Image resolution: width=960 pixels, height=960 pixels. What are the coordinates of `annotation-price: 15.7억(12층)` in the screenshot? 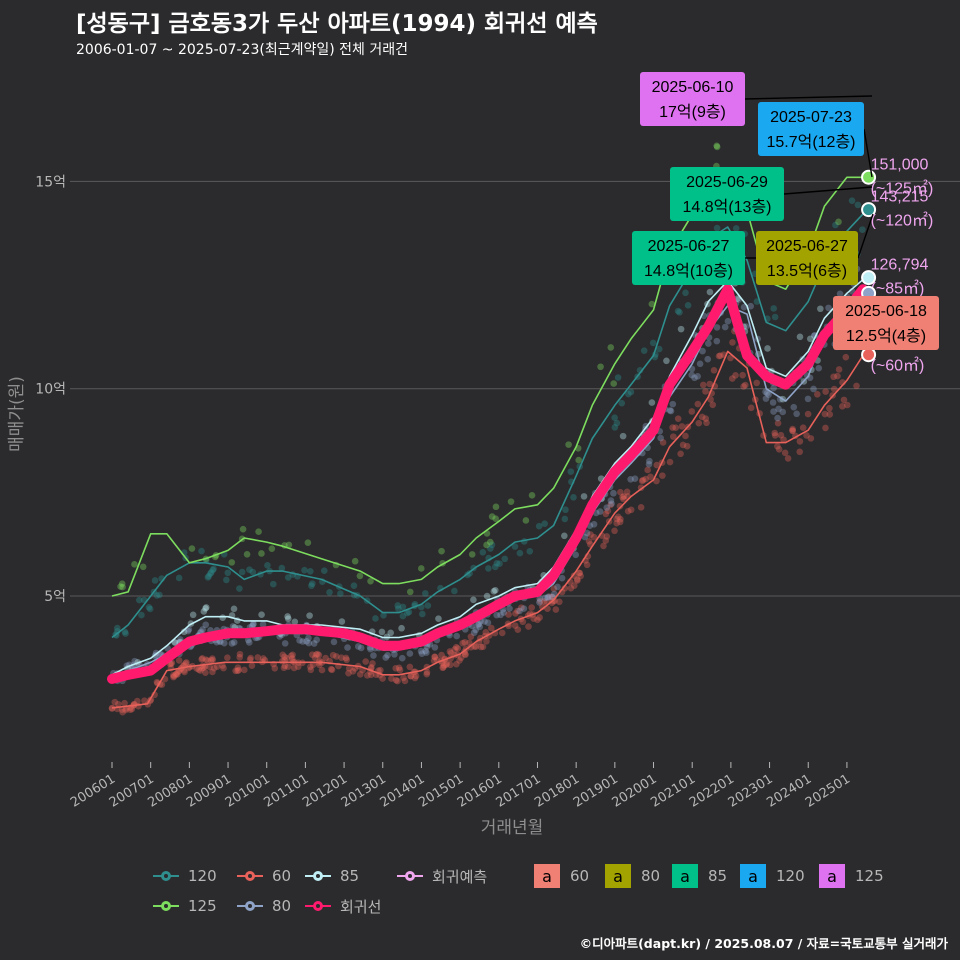 It's located at (810, 142).